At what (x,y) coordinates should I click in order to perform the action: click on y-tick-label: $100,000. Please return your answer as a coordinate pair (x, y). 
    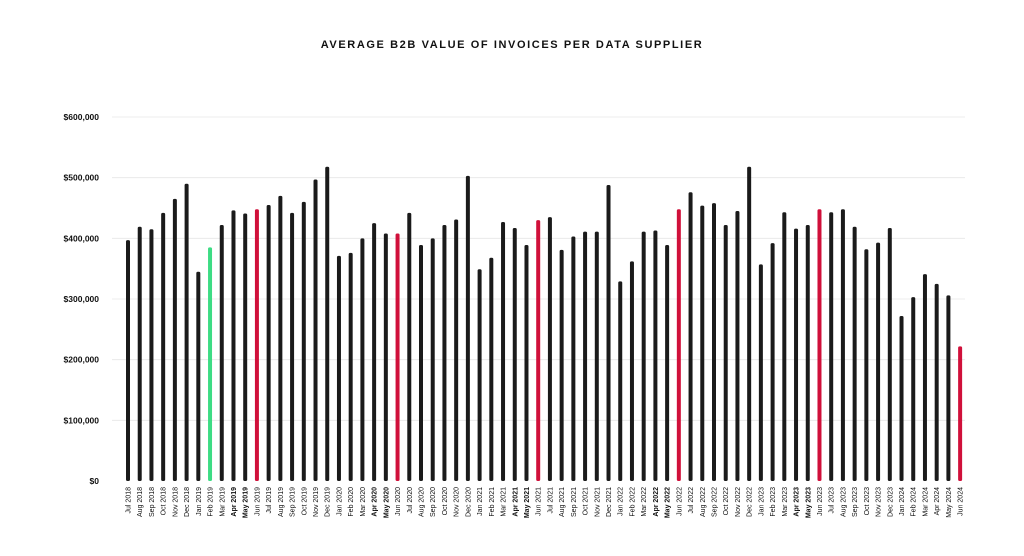
    Looking at the image, I should click on (82, 420).